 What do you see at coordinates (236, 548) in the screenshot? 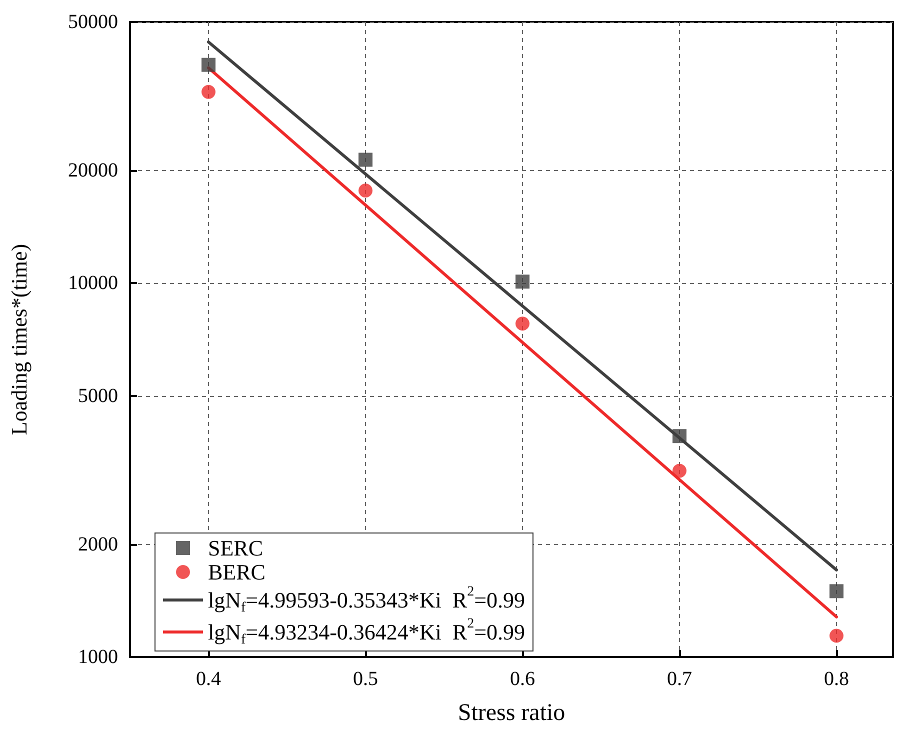
I see `legend-label: SERC` at bounding box center [236, 548].